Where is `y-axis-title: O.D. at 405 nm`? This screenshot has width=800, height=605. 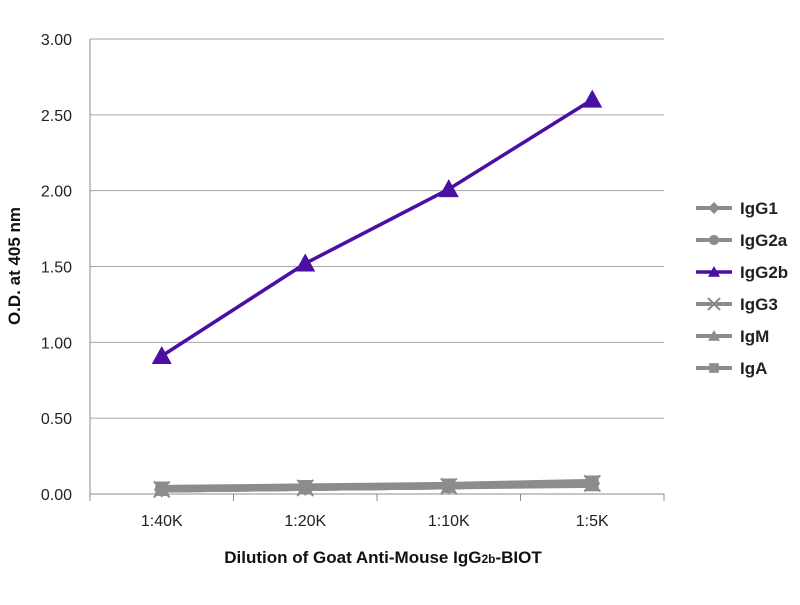 y-axis-title: O.D. at 405 nm is located at coordinates (14, 266).